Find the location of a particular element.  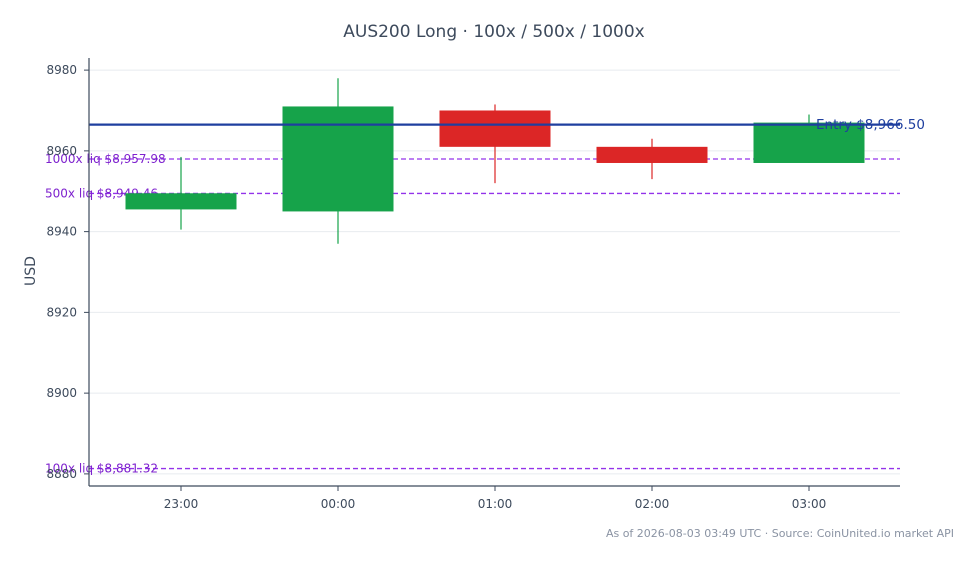

x-tick-label: 01:00 is located at coordinates (495, 504).